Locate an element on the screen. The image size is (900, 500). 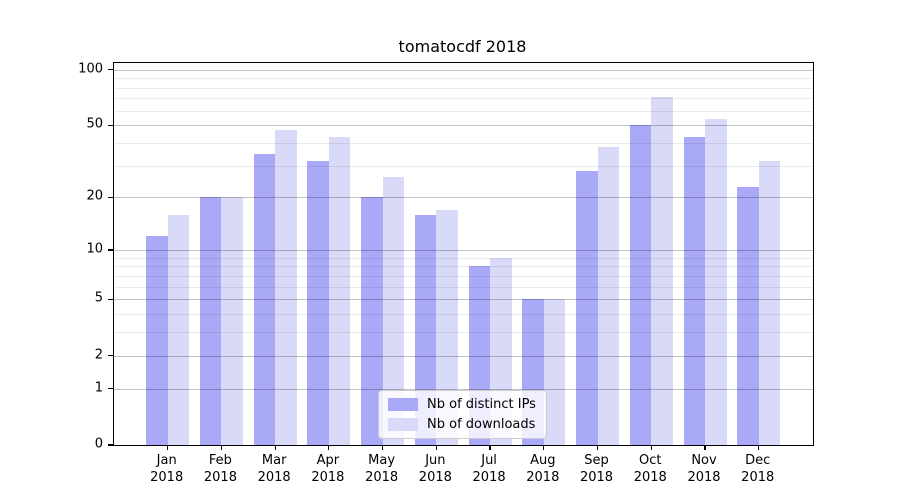
x-axis-label: Jul 2018 is located at coordinates (489, 469).